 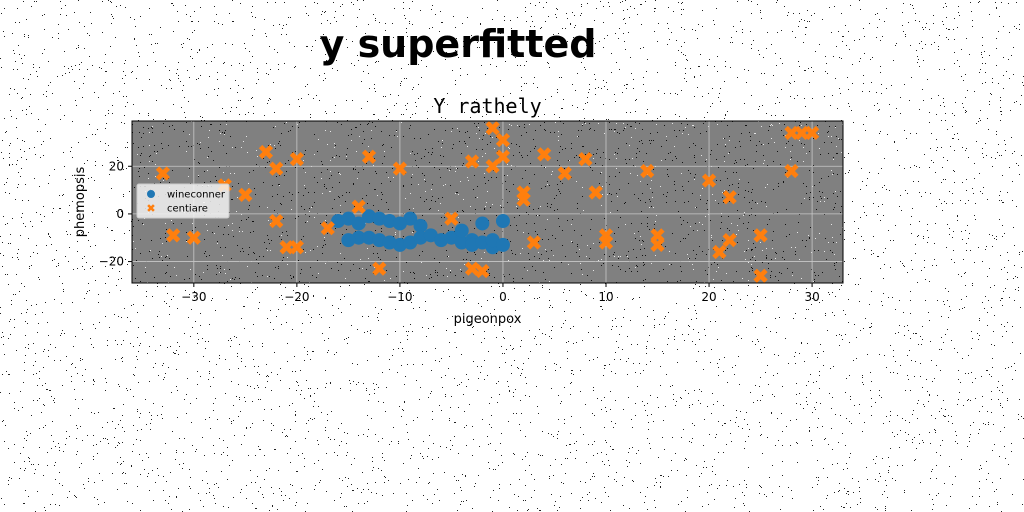 I want to click on series-wineconner, so click(x=420, y=232).